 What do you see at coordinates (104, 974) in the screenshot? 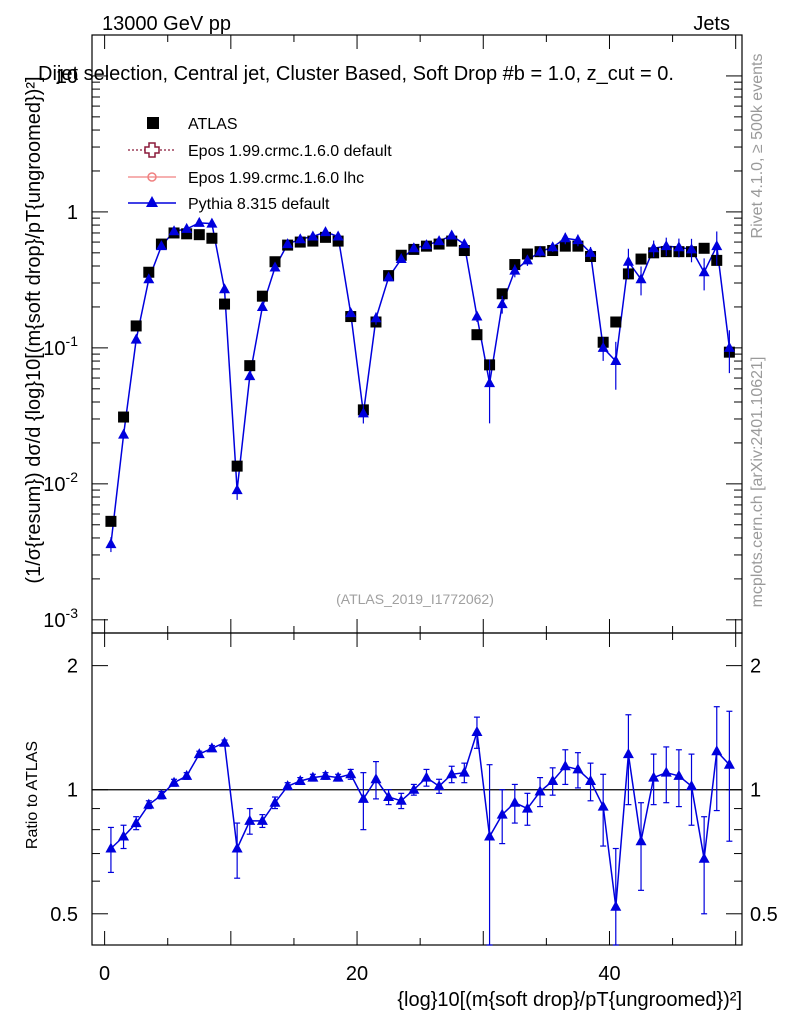
I see `x-tick-label: 0` at bounding box center [104, 974].